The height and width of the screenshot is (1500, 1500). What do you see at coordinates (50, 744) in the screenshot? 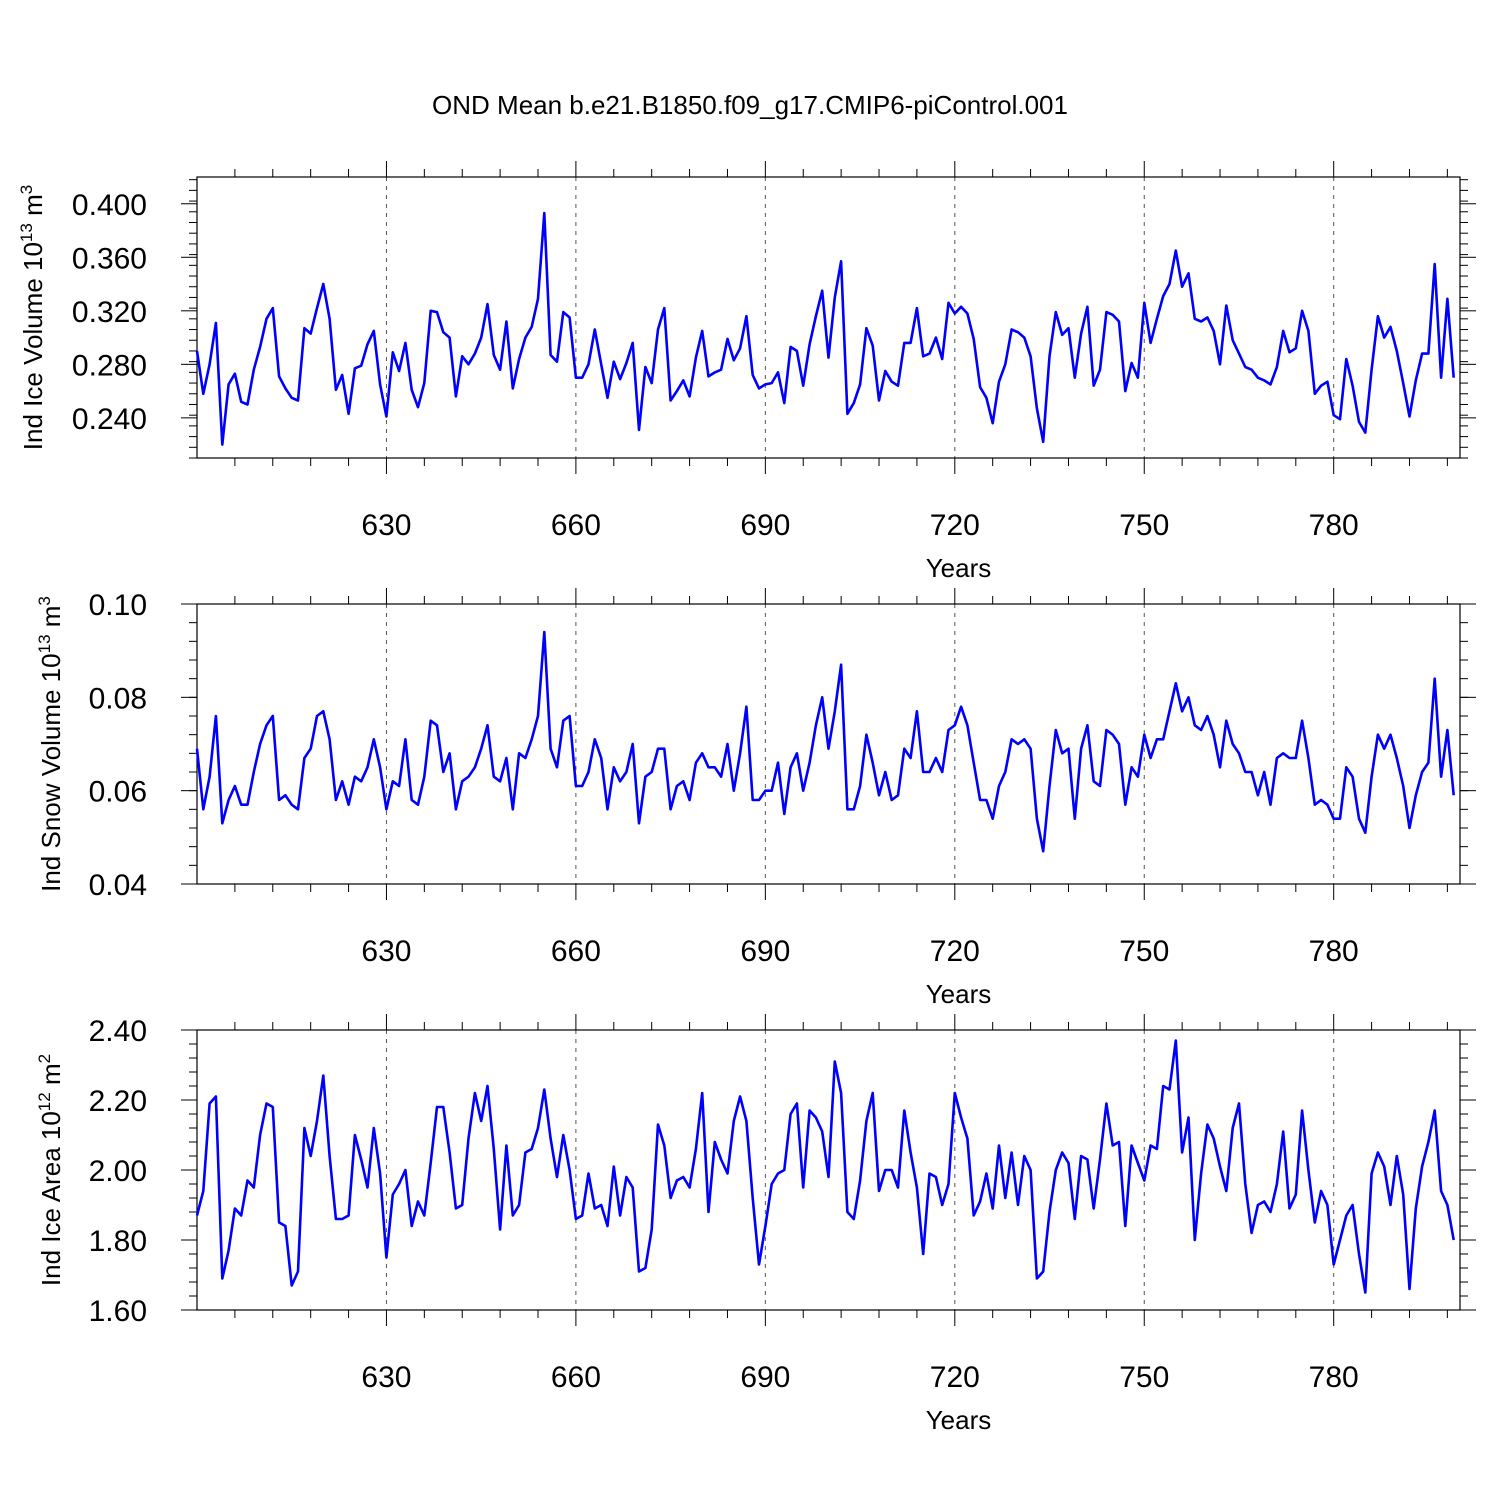
I see `y-axis-title: Ind Snow Volume 1013 m3` at bounding box center [50, 744].